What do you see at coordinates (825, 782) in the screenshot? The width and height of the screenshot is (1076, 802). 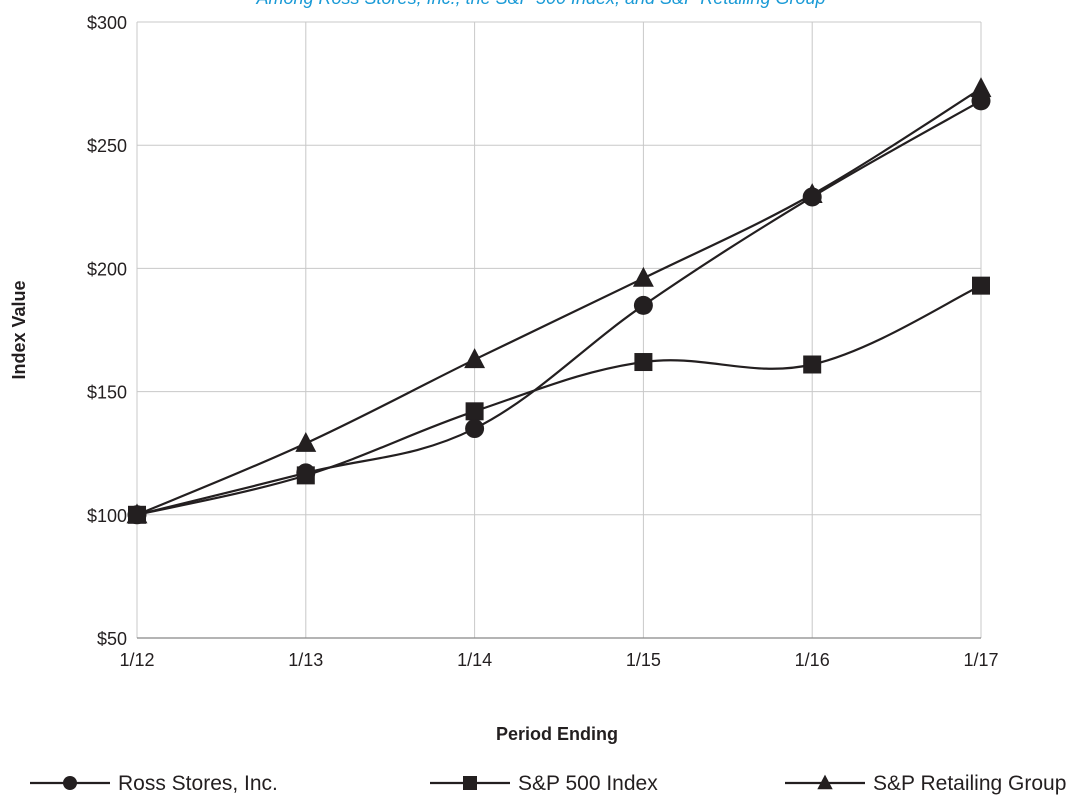 I see `legend-marker-triangle` at bounding box center [825, 782].